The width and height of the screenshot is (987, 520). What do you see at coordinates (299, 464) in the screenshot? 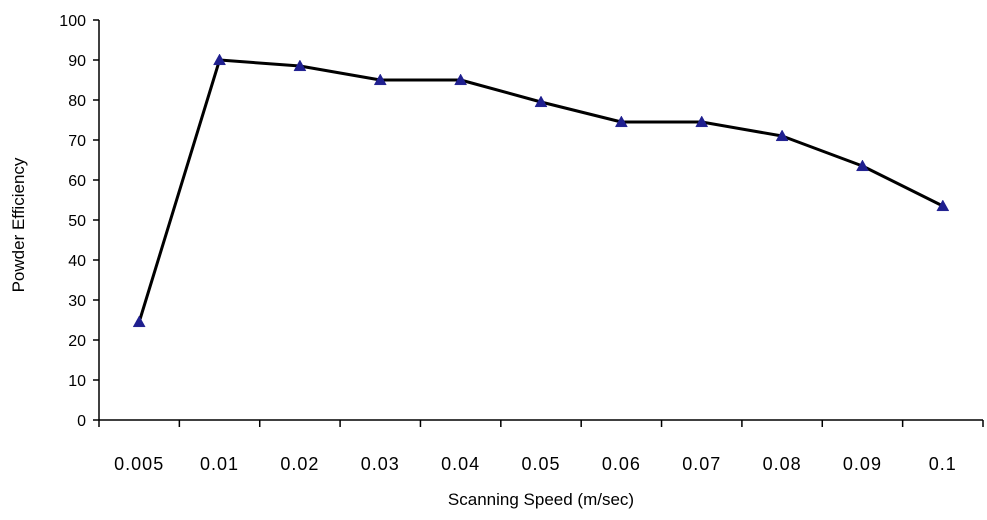
I see `x-tick-label: 0.02` at bounding box center [299, 464].